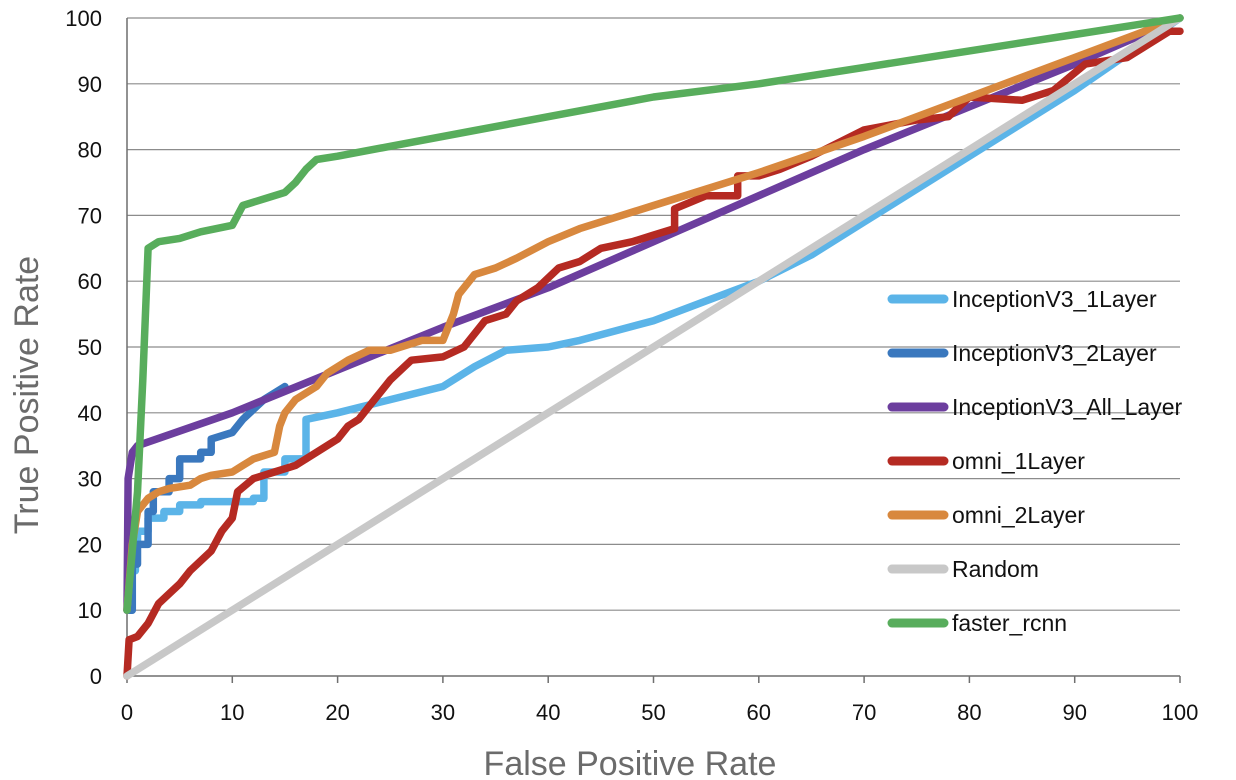  What do you see at coordinates (96, 676) in the screenshot?
I see `y-tick-label-0: 0` at bounding box center [96, 676].